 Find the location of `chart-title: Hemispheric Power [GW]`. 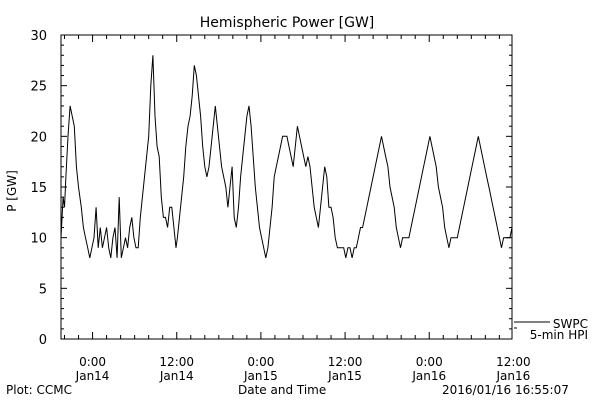

chart-title: Hemispheric Power [GW] is located at coordinates (287, 23).